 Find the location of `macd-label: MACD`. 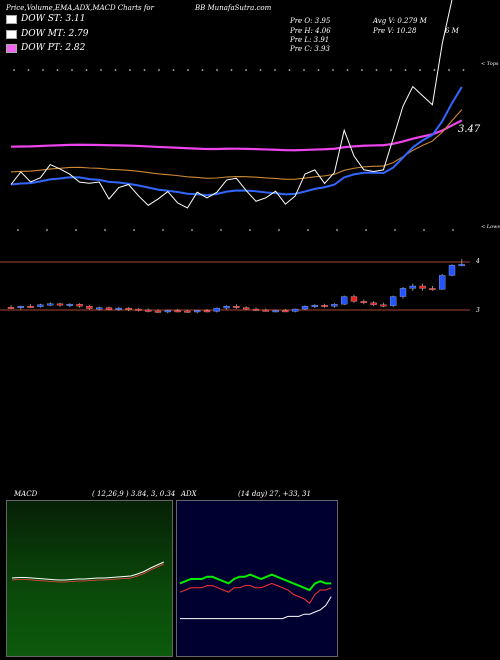

macd-label: MACD is located at coordinates (26, 494).